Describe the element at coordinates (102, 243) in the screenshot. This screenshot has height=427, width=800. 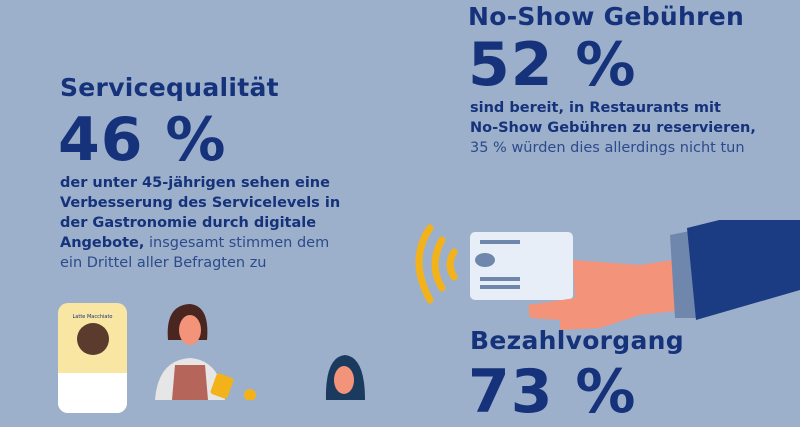
I see `service-text-4-bold: Angebote,` at that location.